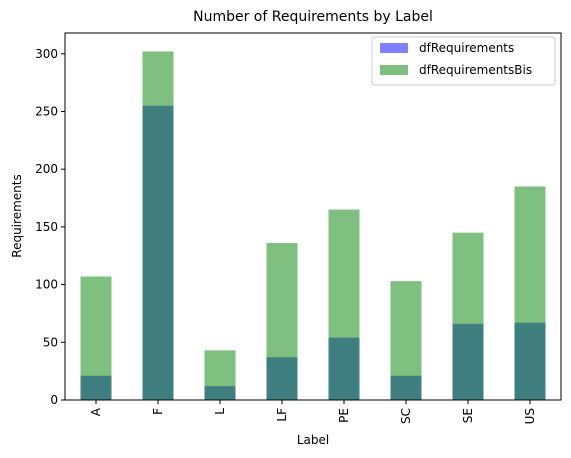 The height and width of the screenshot is (458, 571). I want to click on bar-dfRequirementsBis-F, so click(158, 226).